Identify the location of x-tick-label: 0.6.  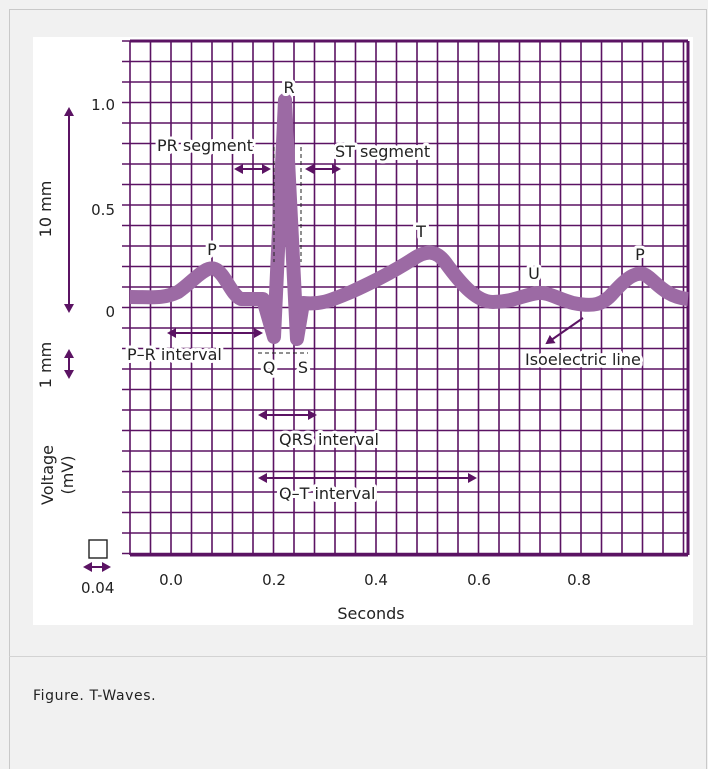
(479, 580).